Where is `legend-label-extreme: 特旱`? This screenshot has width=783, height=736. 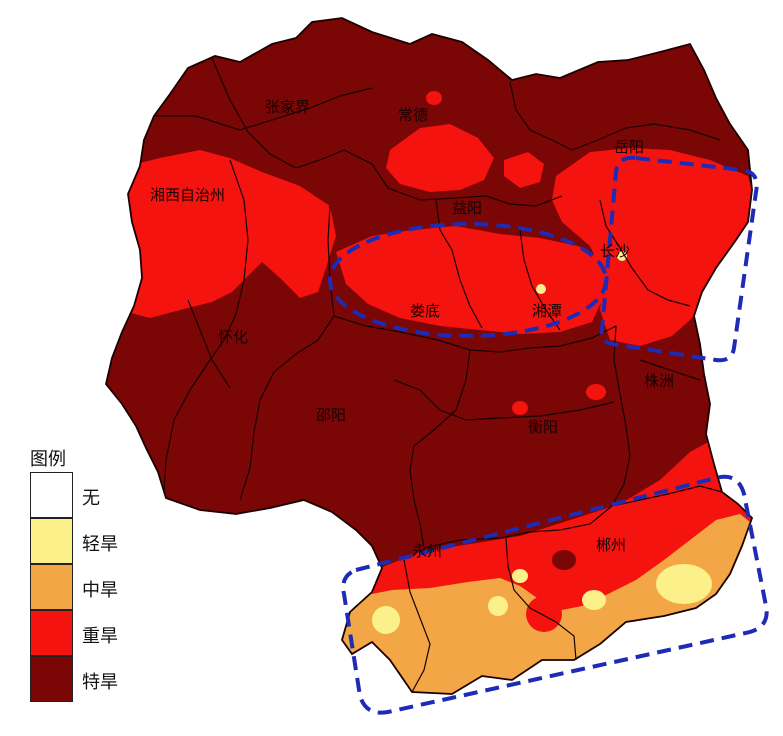 legend-label-extreme: 特旱 is located at coordinates (100, 682).